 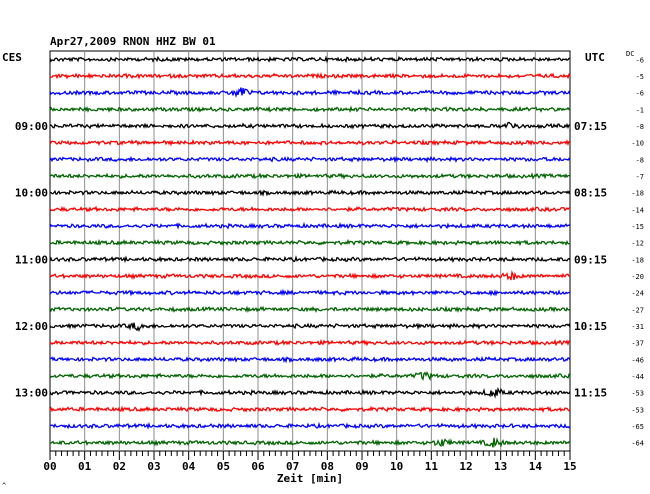 What do you see at coordinates (640, 160) in the screenshot?
I see `dc-offset-6: -8` at bounding box center [640, 160].